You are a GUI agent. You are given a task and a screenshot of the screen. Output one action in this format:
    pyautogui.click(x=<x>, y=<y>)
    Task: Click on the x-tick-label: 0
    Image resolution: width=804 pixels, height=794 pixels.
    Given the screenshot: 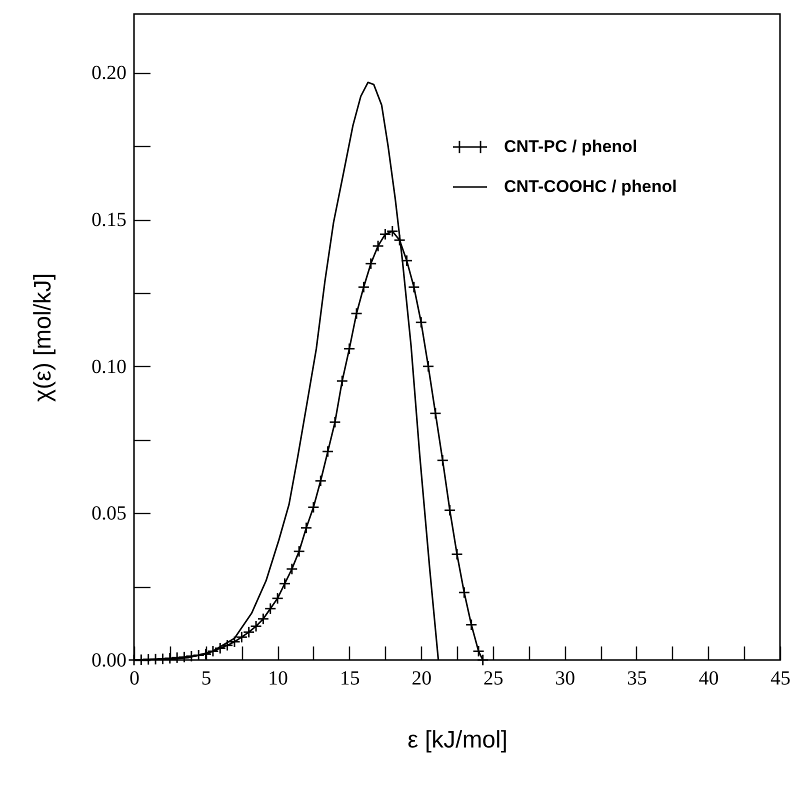 What is the action you would take?
    pyautogui.click(x=135, y=679)
    